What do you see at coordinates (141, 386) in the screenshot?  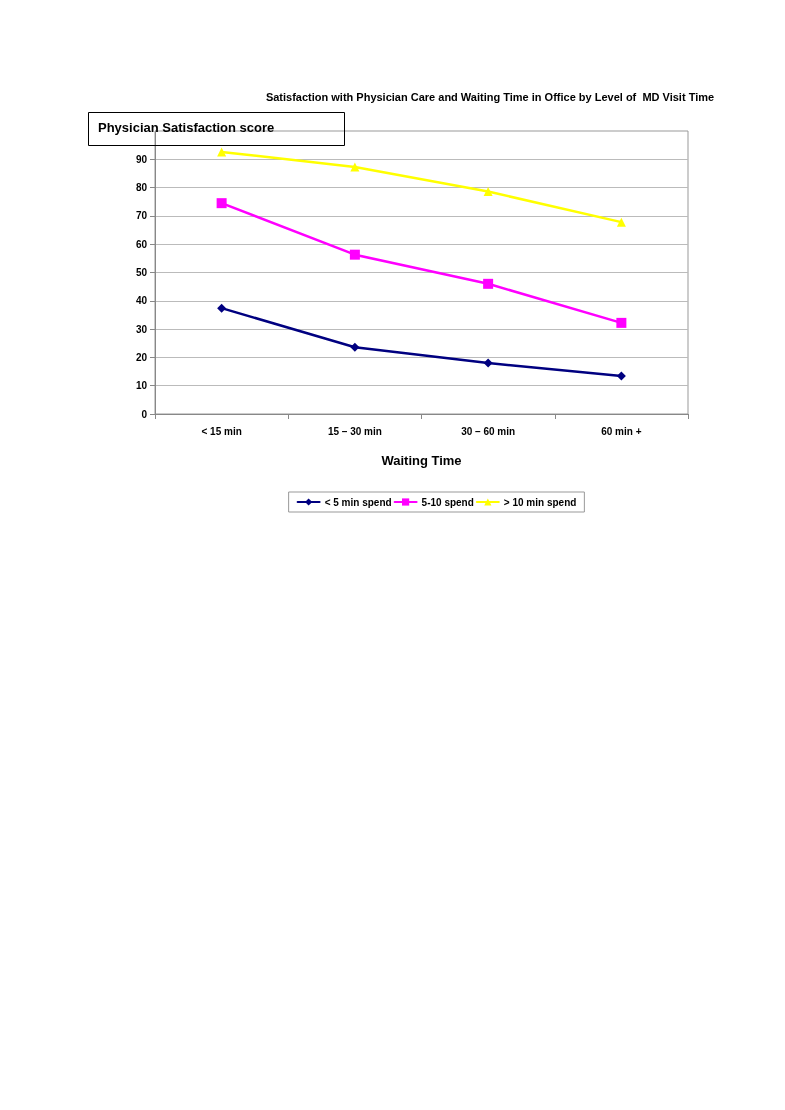 I see `y-tick-label: 10` at bounding box center [141, 386].